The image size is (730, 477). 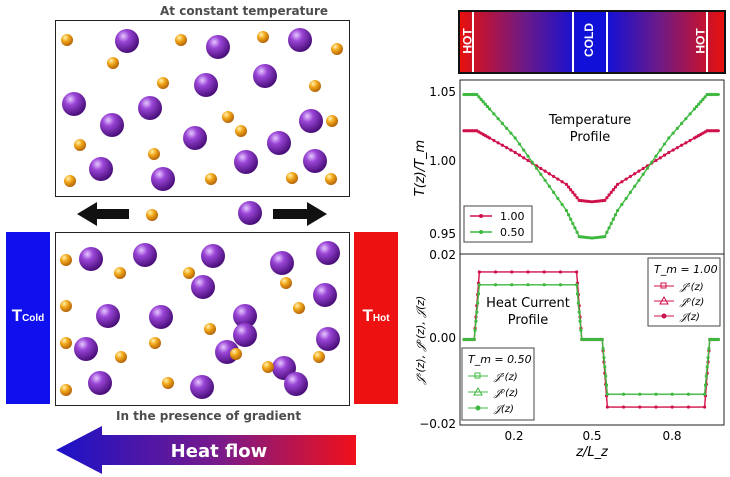 What do you see at coordinates (589, 120) in the screenshot?
I see `upper-panel-title-line1: Temperature` at bounding box center [589, 120].